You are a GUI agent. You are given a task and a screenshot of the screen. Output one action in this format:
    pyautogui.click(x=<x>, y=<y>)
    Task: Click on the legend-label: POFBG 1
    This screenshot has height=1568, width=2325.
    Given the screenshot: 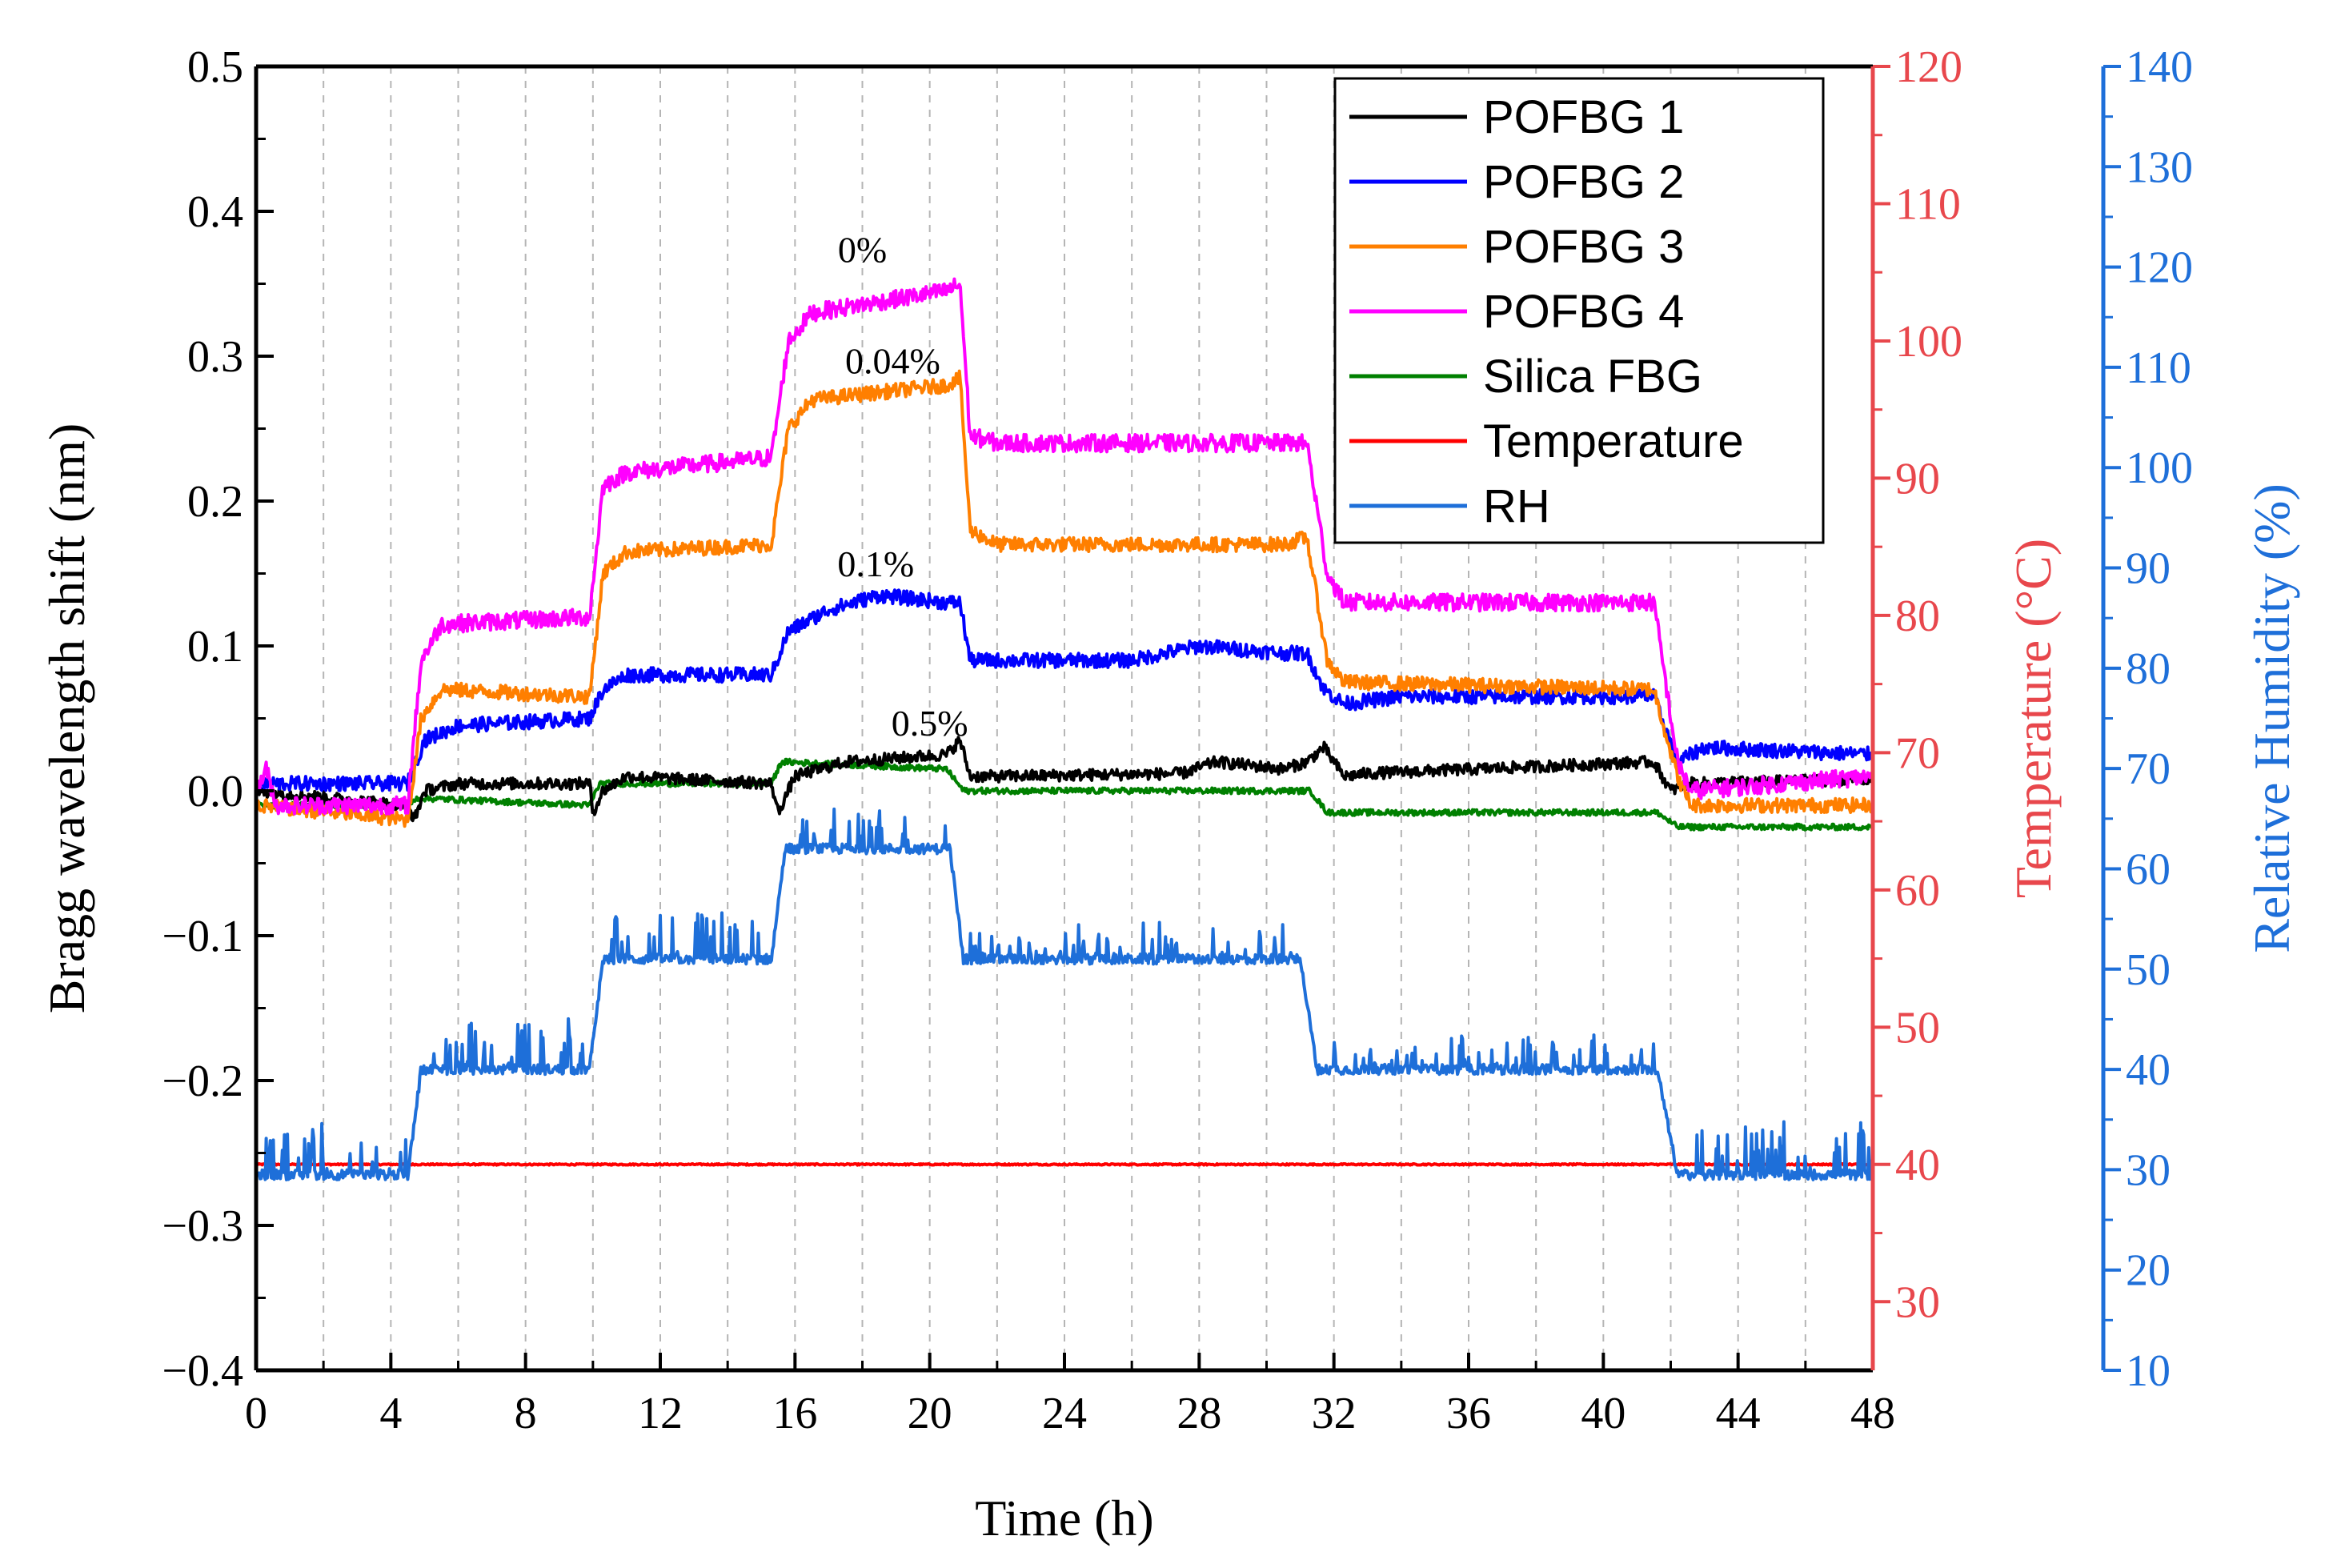 What is the action you would take?
    pyautogui.click(x=1583, y=117)
    